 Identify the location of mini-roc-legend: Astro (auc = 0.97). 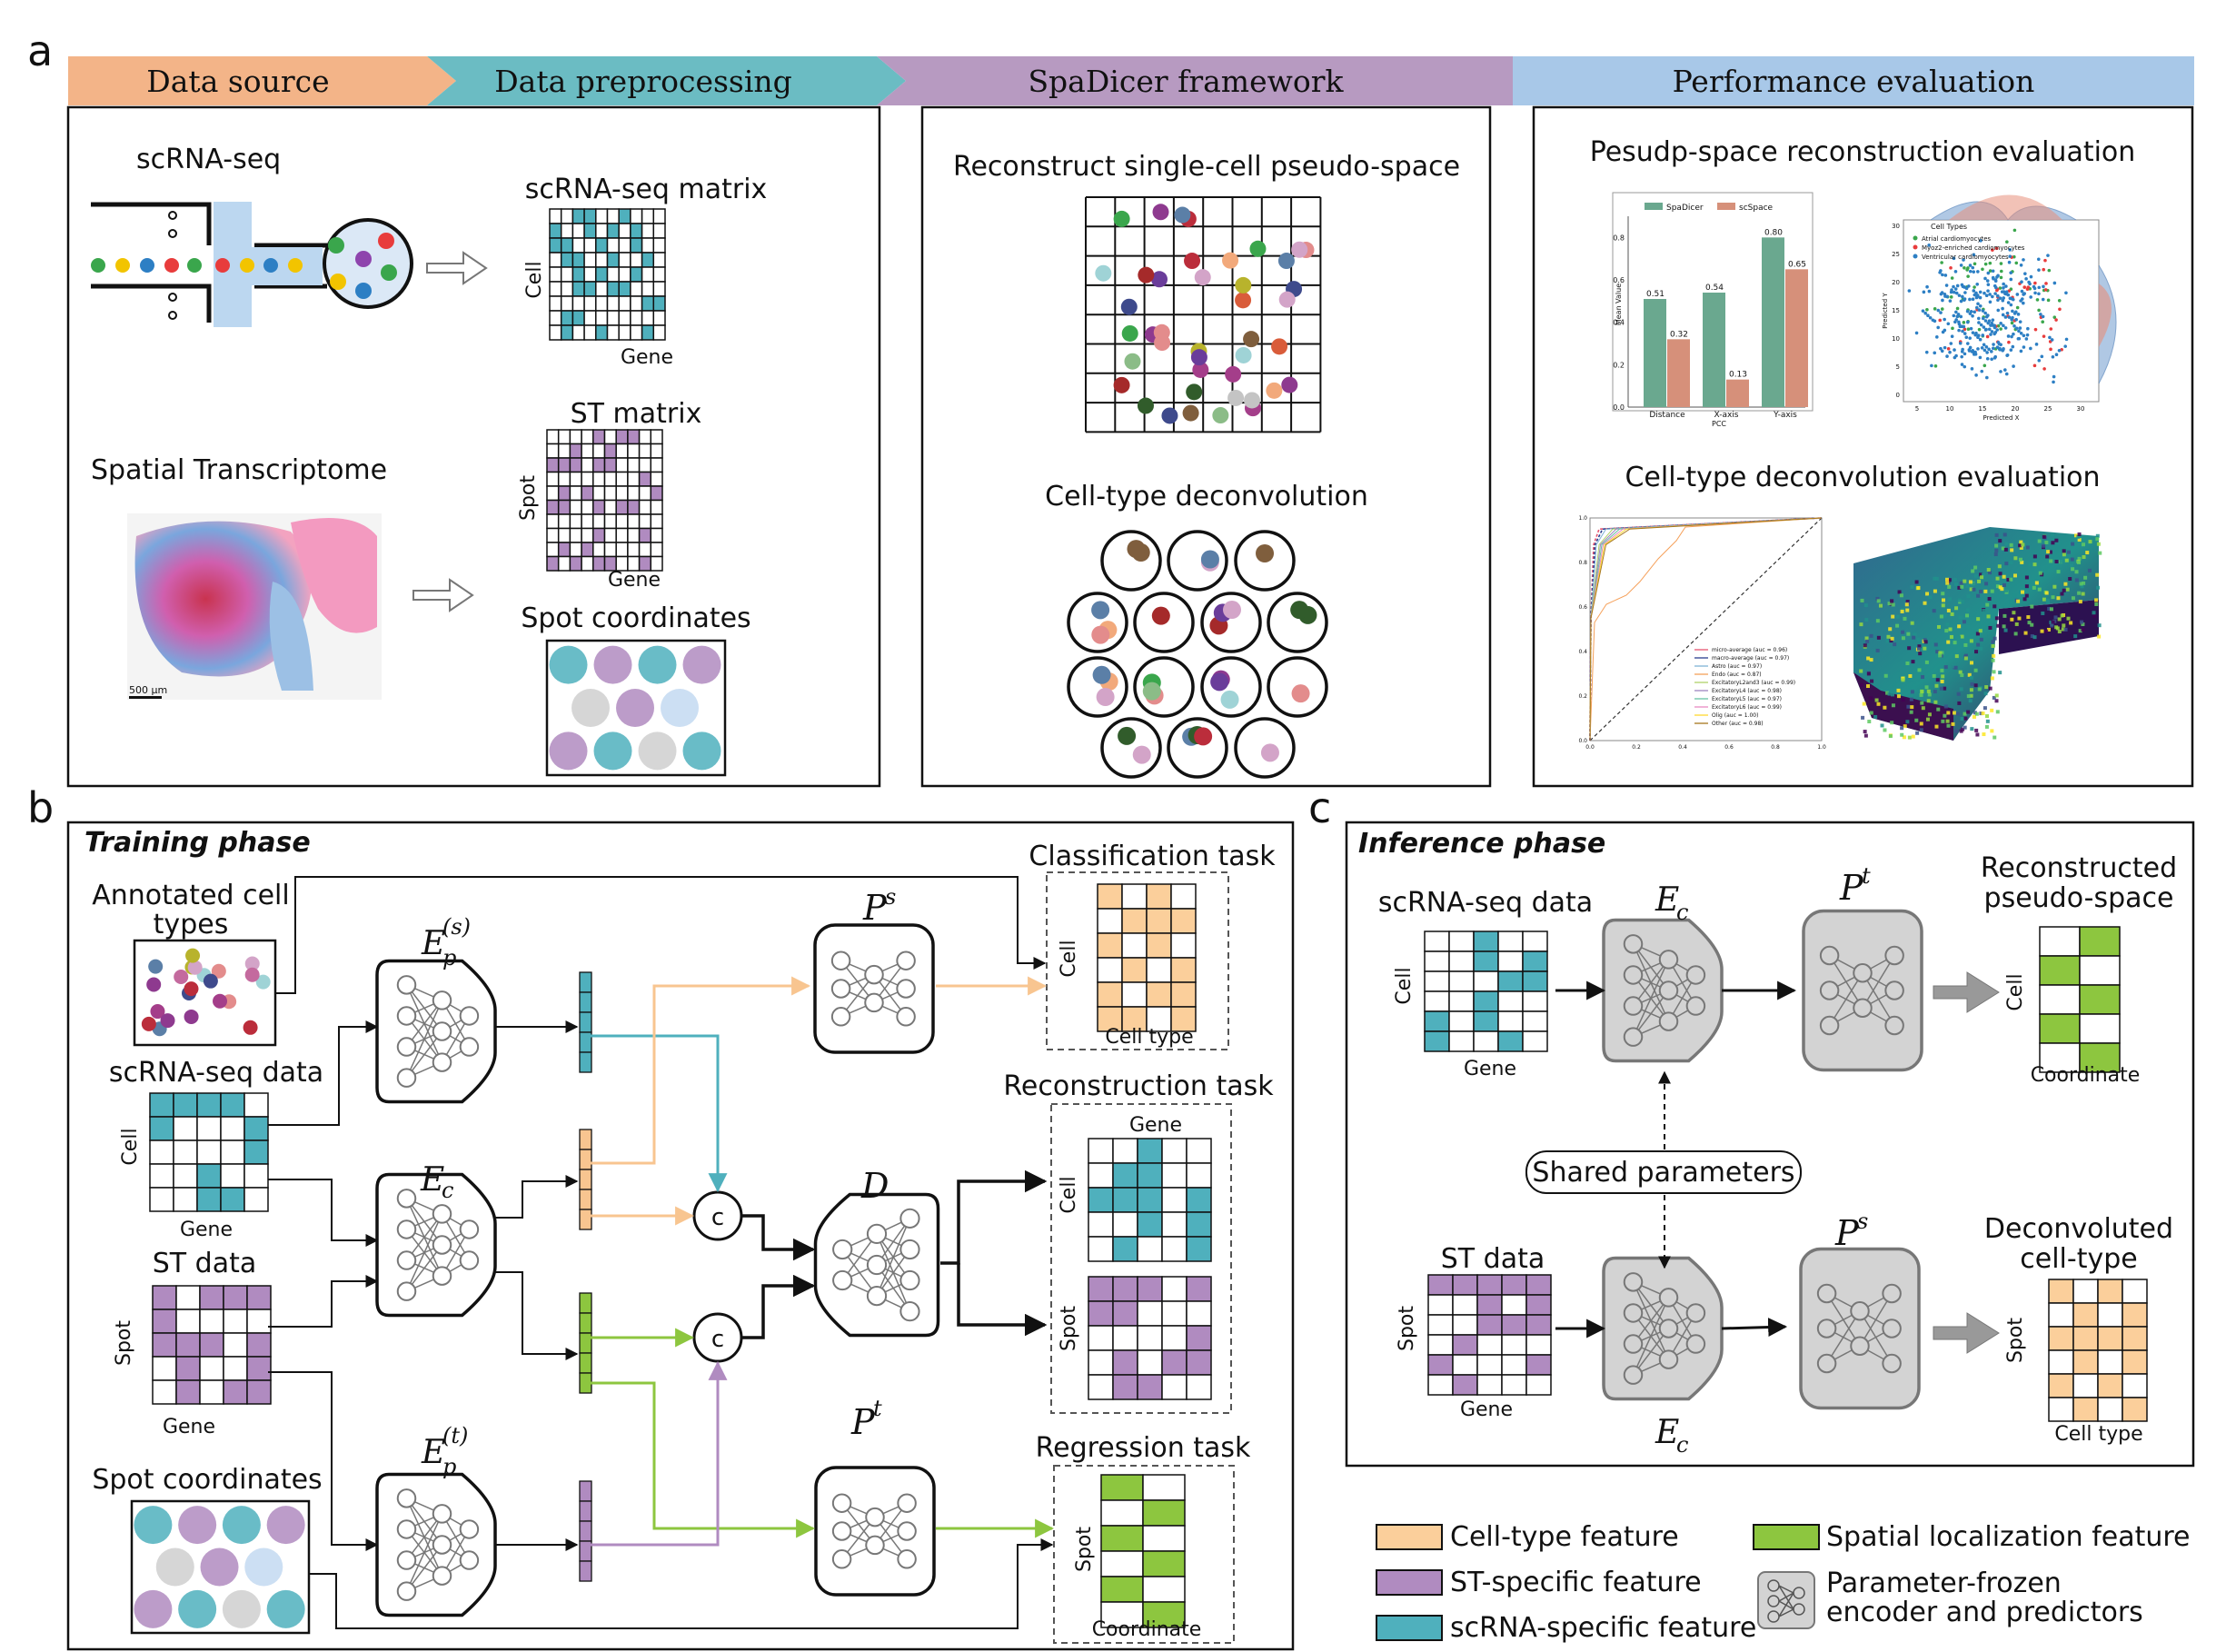
(1737, 666).